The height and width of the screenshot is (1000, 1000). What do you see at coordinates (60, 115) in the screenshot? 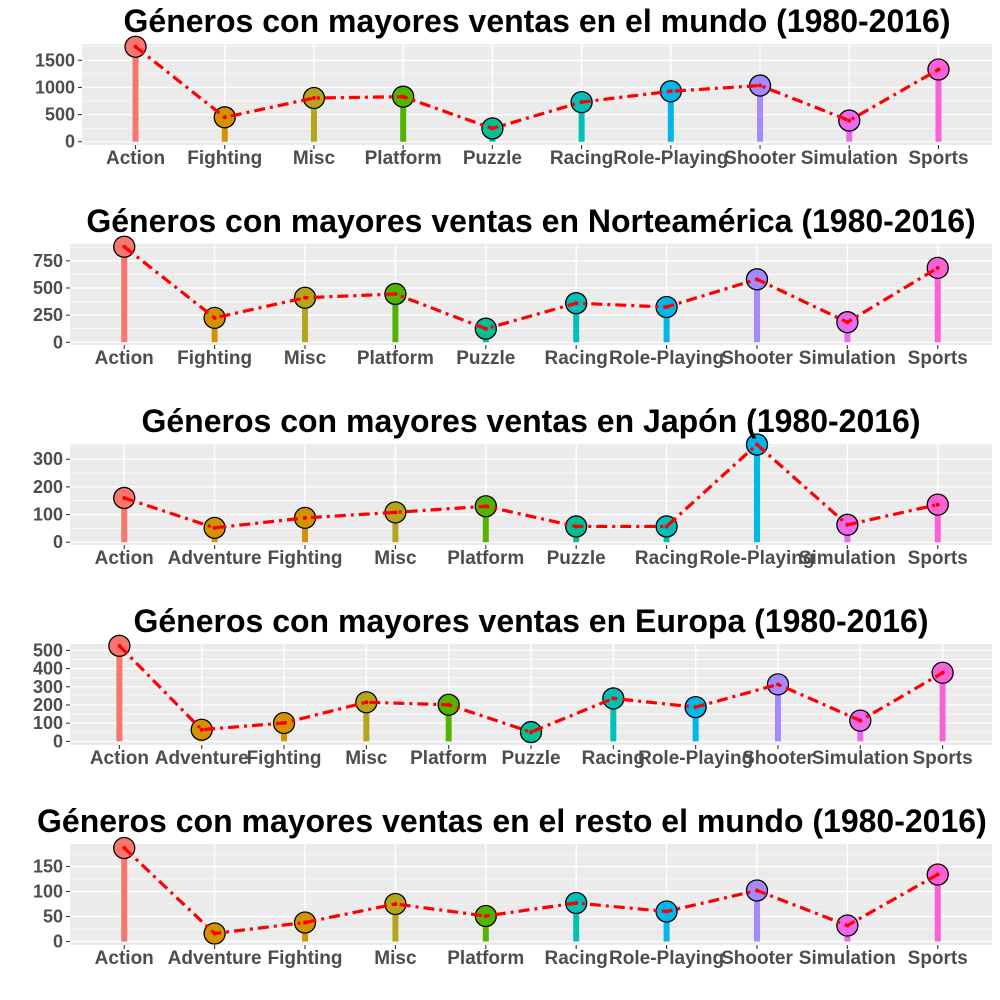
I see `y-tick-label: 500` at bounding box center [60, 115].